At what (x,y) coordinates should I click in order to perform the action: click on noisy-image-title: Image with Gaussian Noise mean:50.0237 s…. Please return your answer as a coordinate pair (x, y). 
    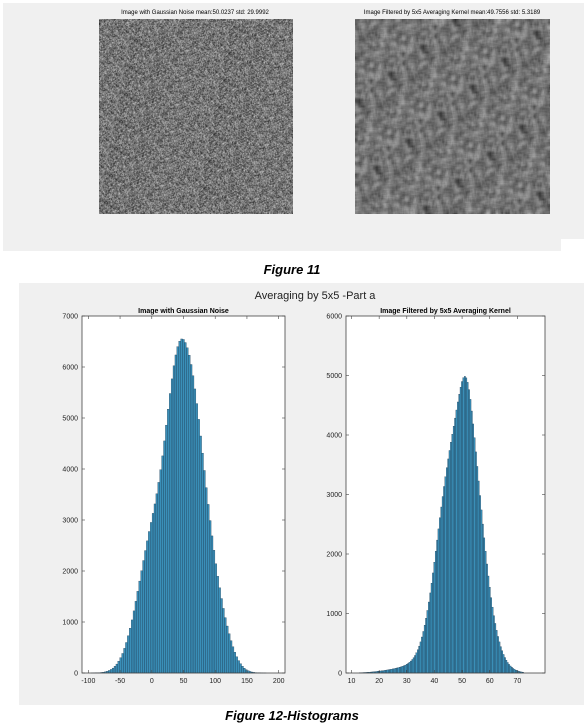
    Looking at the image, I should click on (195, 13).